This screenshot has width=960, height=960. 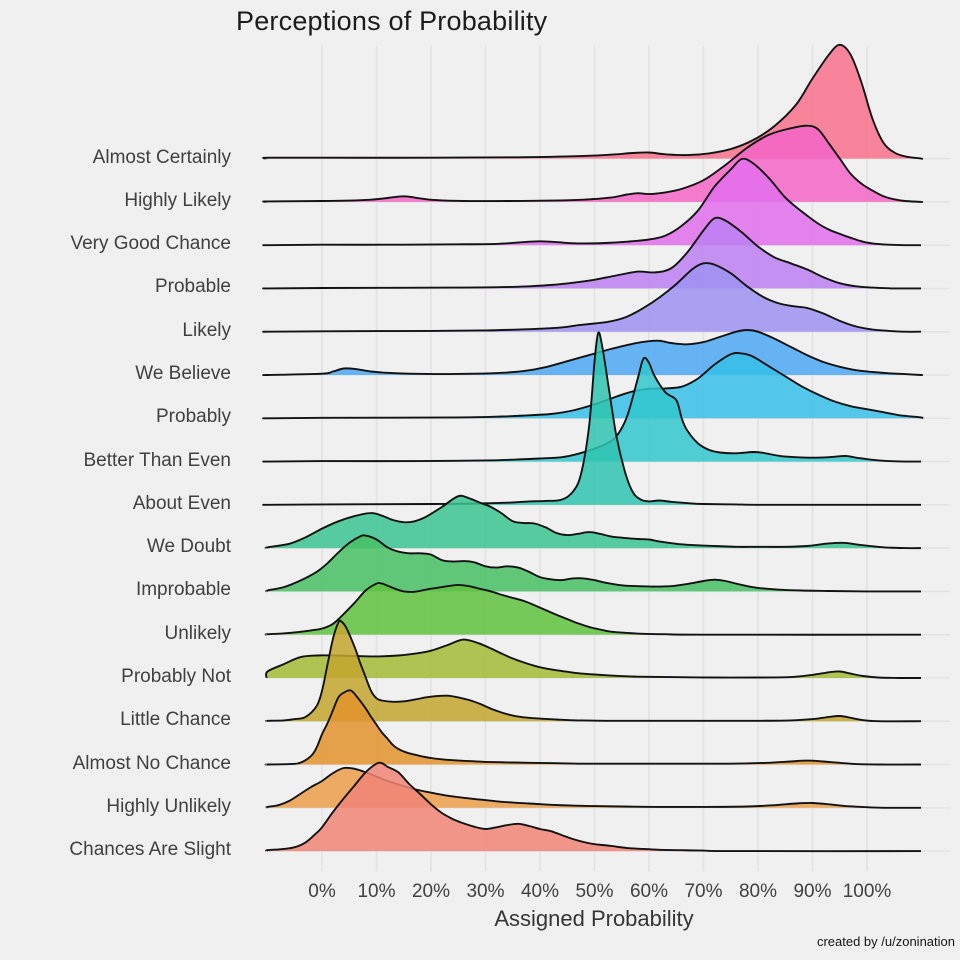 What do you see at coordinates (183, 373) in the screenshot?
I see `y-axis-label-we-believe: We Believe` at bounding box center [183, 373].